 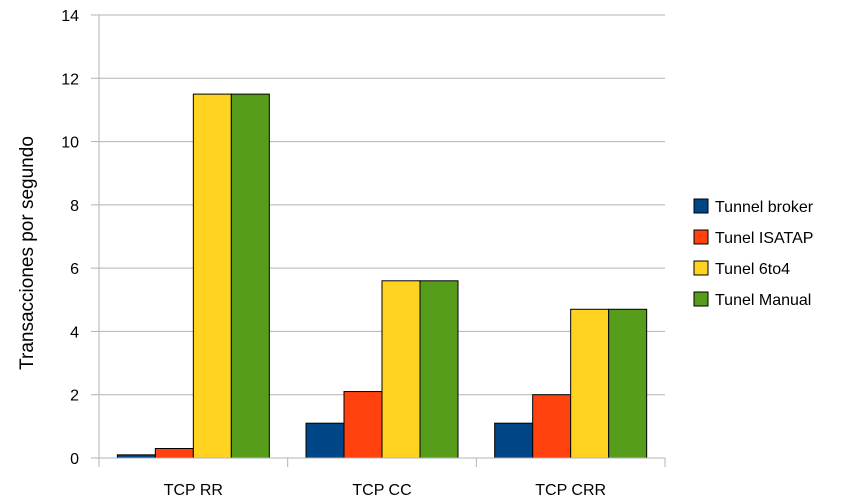 What do you see at coordinates (570, 490) in the screenshot?
I see `x-category-label: TCP CRR` at bounding box center [570, 490].